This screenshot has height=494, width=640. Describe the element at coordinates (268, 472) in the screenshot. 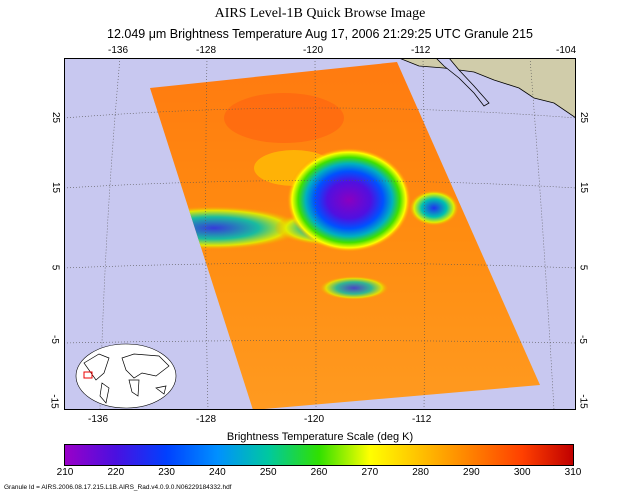

I see `colorbar-label: 250` at that location.